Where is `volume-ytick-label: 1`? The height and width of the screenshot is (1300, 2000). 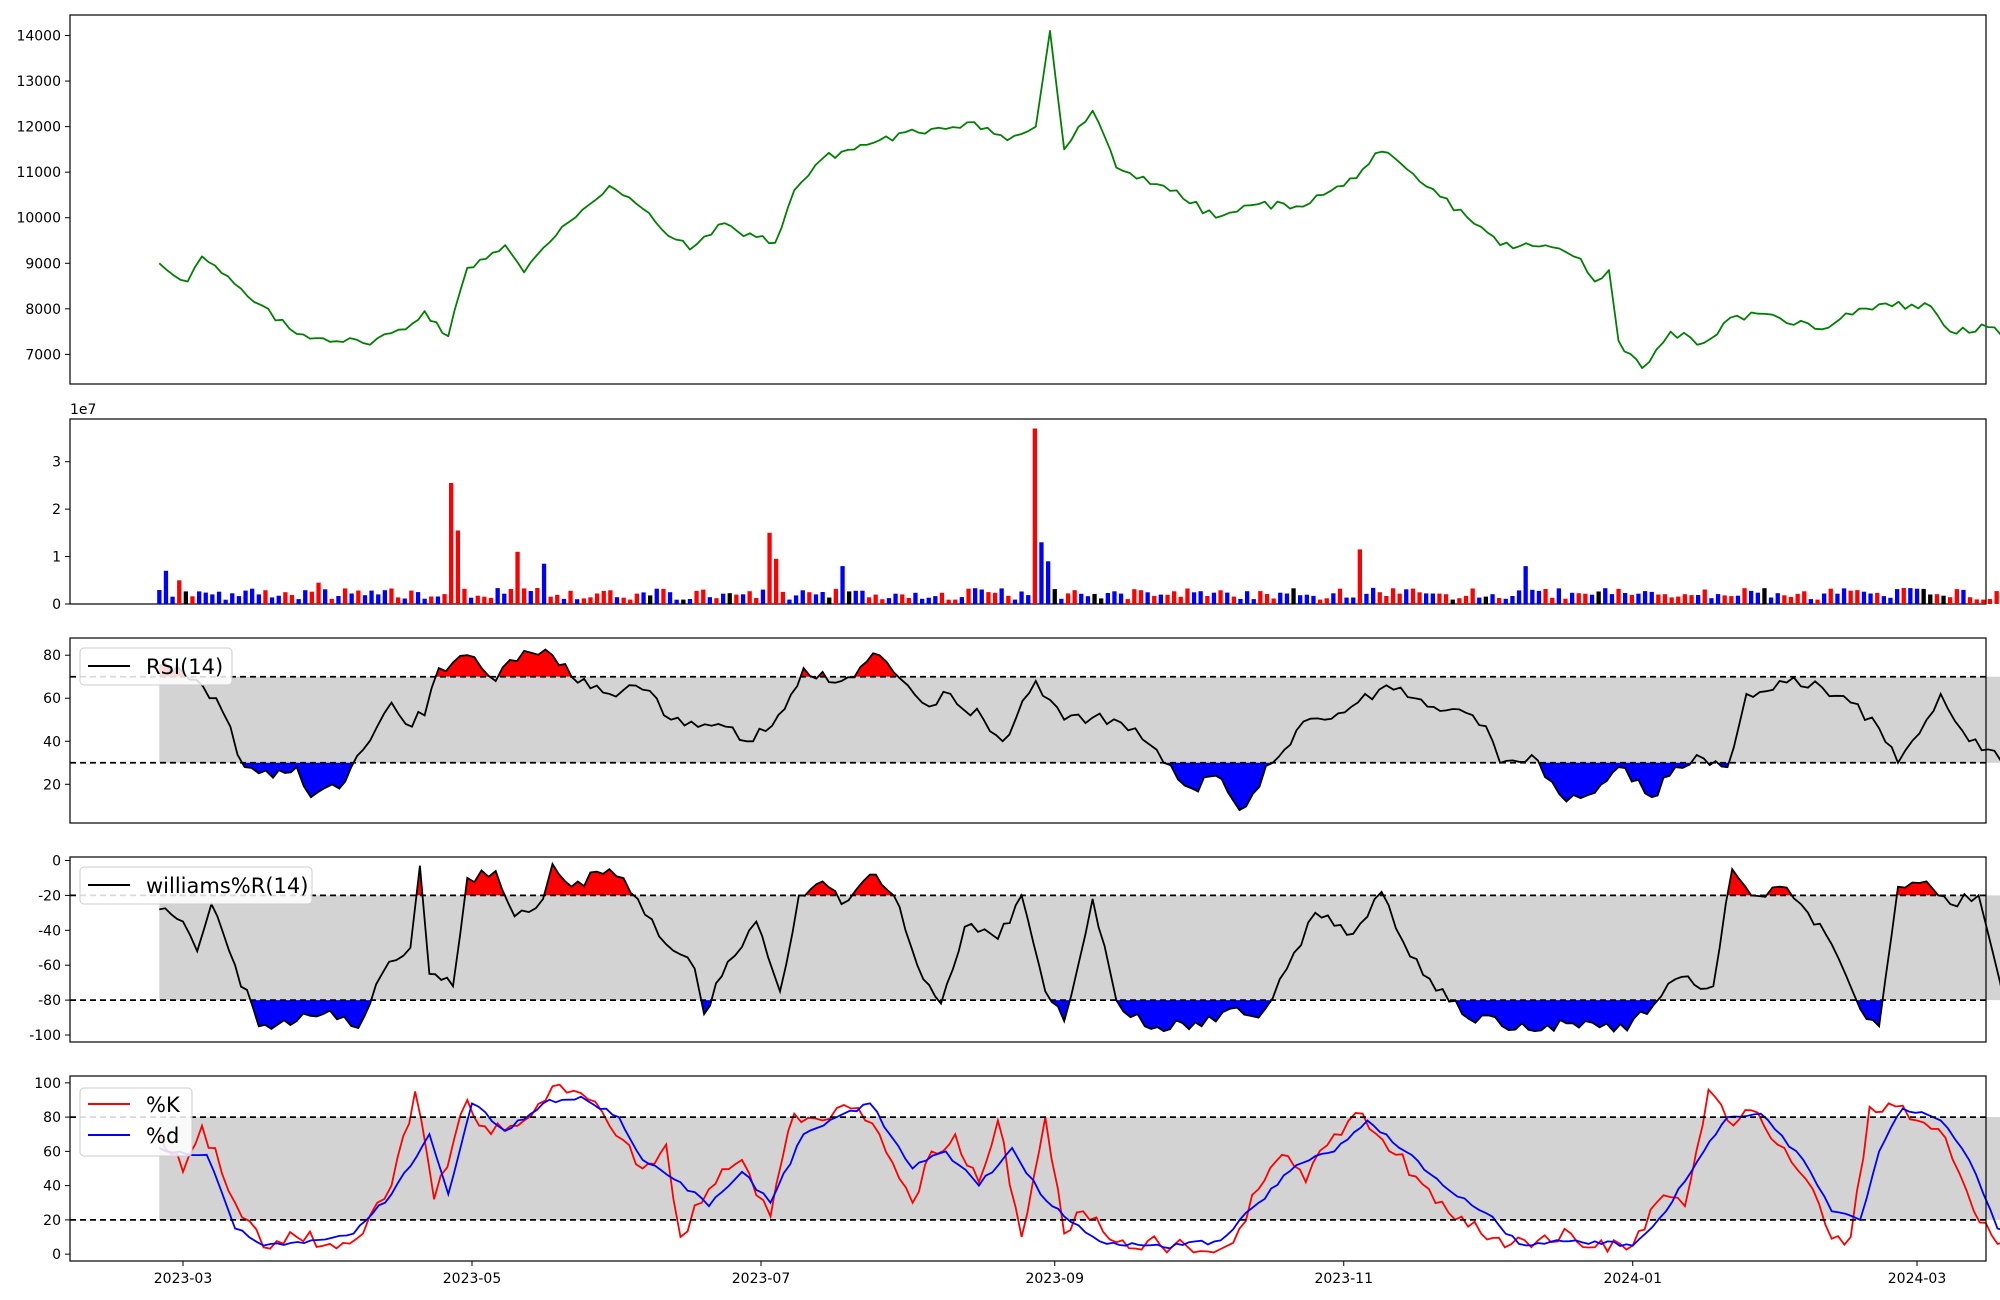
volume-ytick-label: 1 is located at coordinates (56, 558).